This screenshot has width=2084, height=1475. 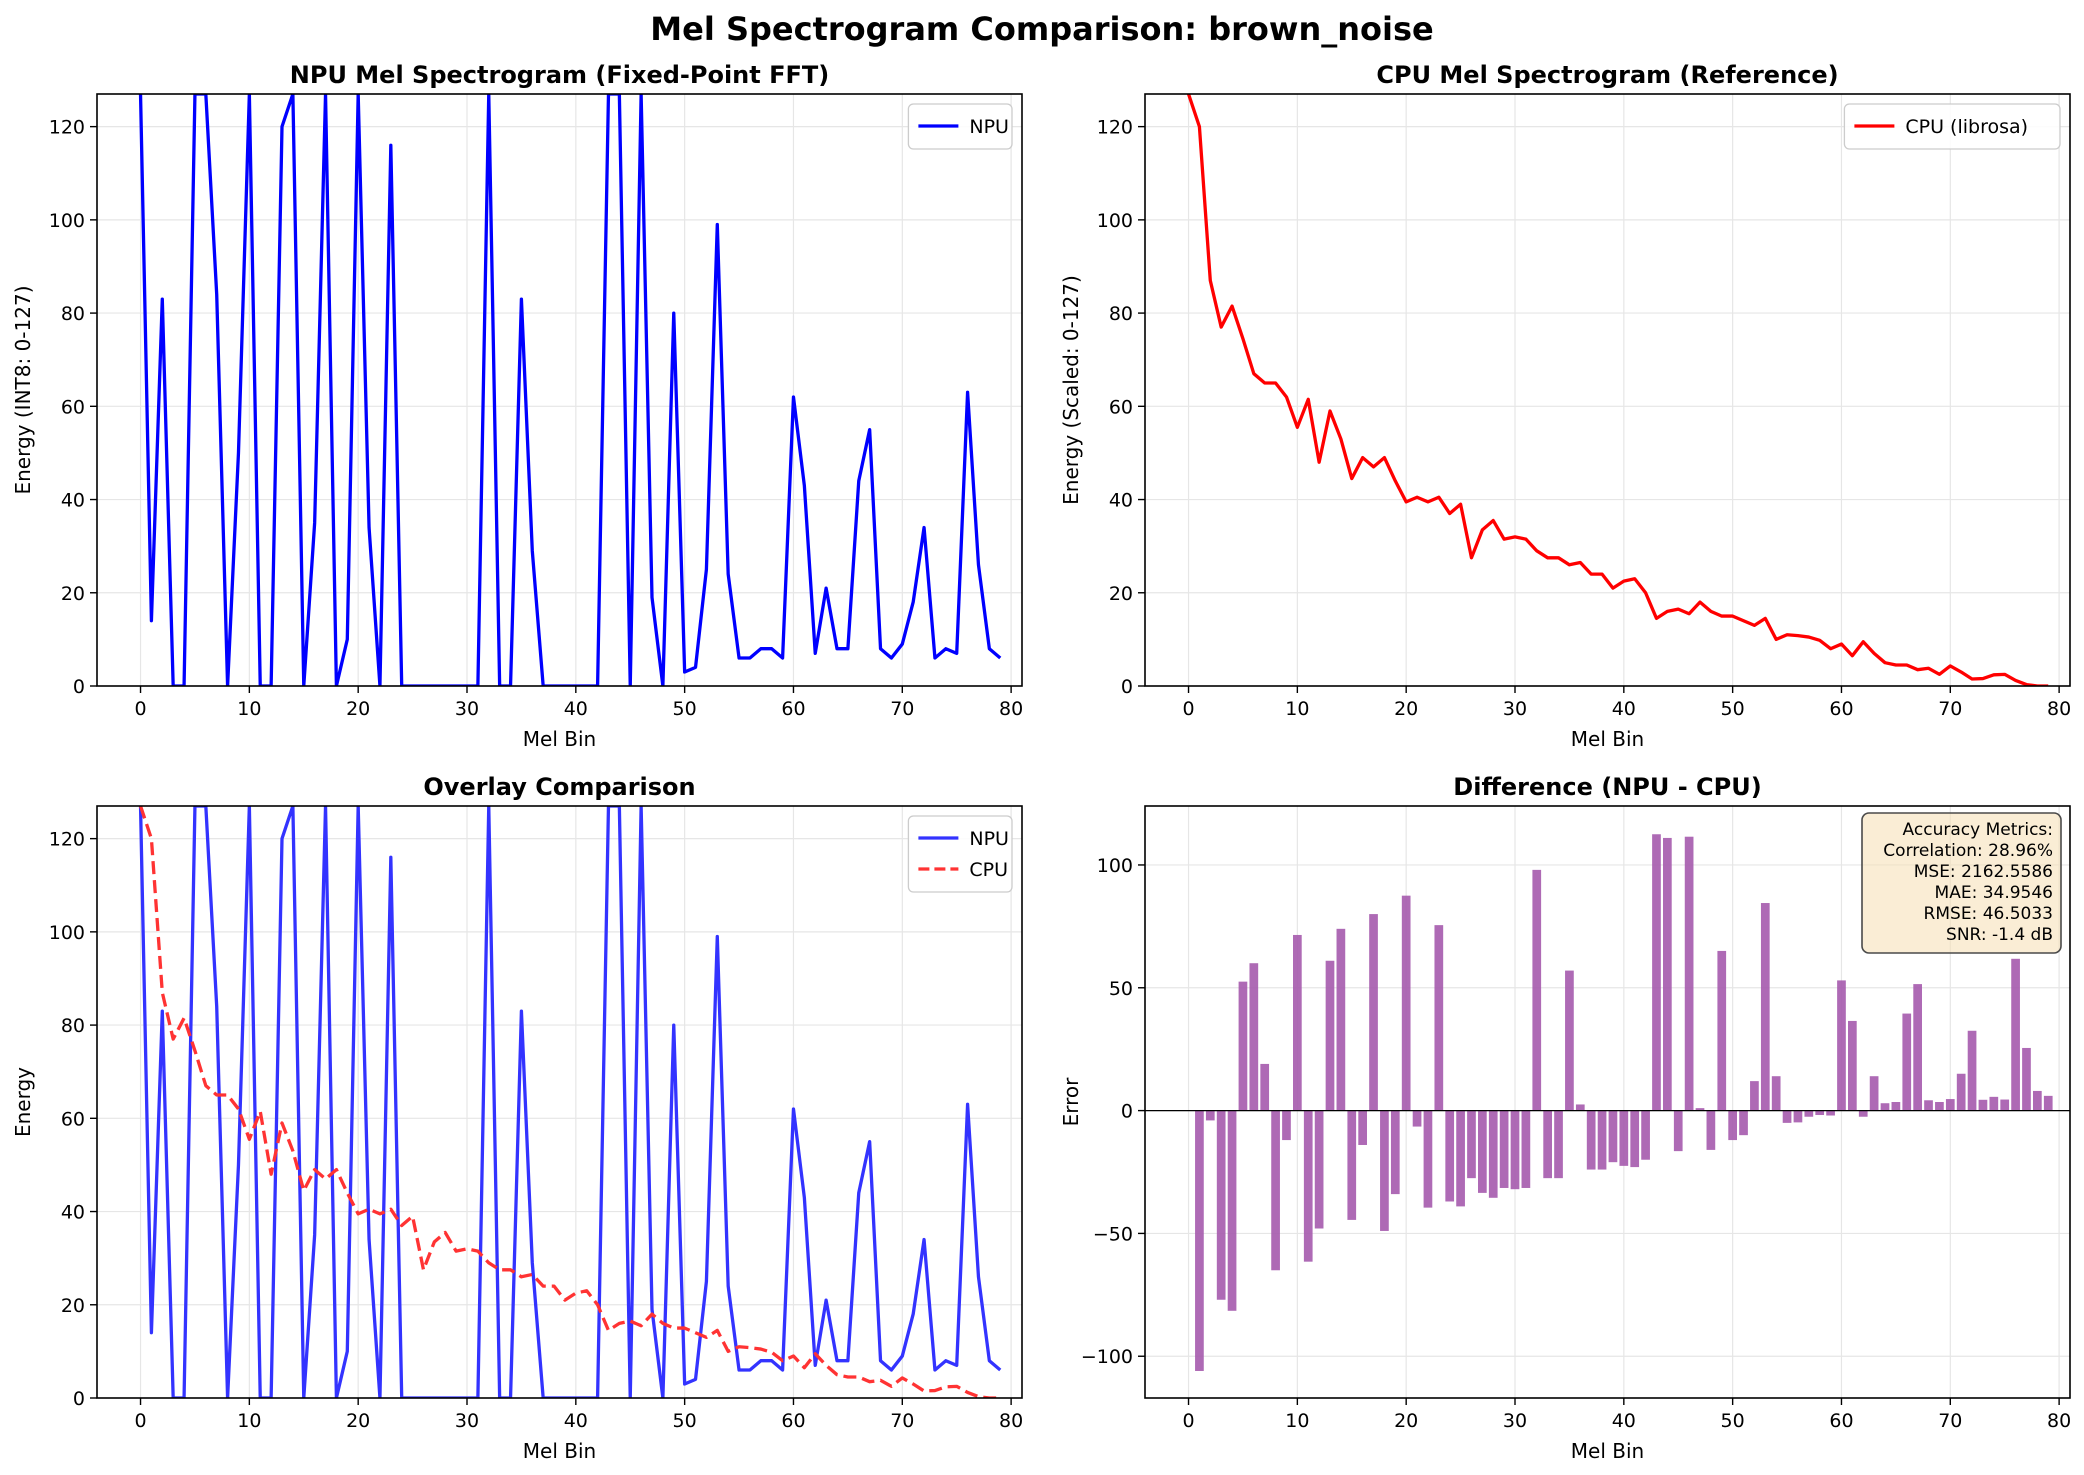 What do you see at coordinates (960, 126) in the screenshot?
I see `legend: NPU` at bounding box center [960, 126].